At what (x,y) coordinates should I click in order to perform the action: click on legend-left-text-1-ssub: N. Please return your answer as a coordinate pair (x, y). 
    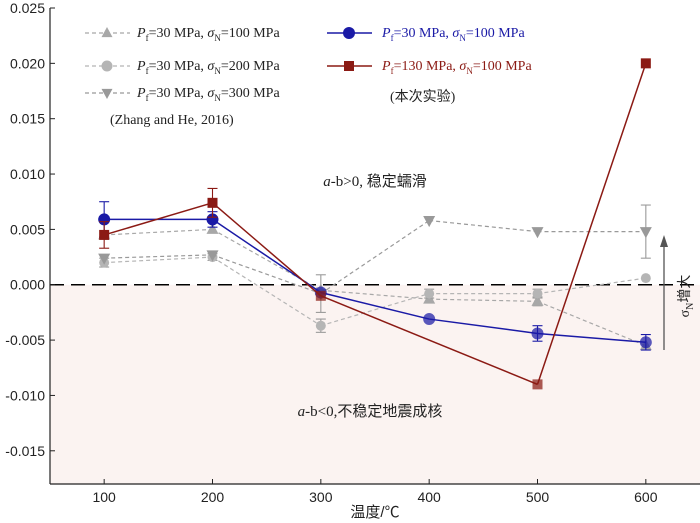
    Looking at the image, I should click on (217, 71).